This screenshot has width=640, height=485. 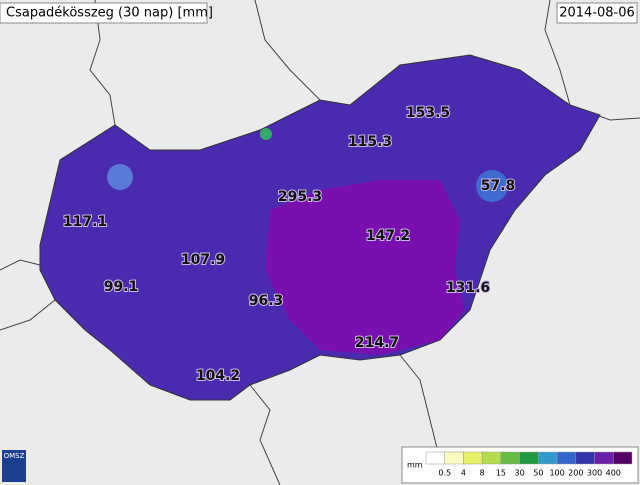 What do you see at coordinates (218, 376) in the screenshot?
I see `station-value: 104.2` at bounding box center [218, 376].